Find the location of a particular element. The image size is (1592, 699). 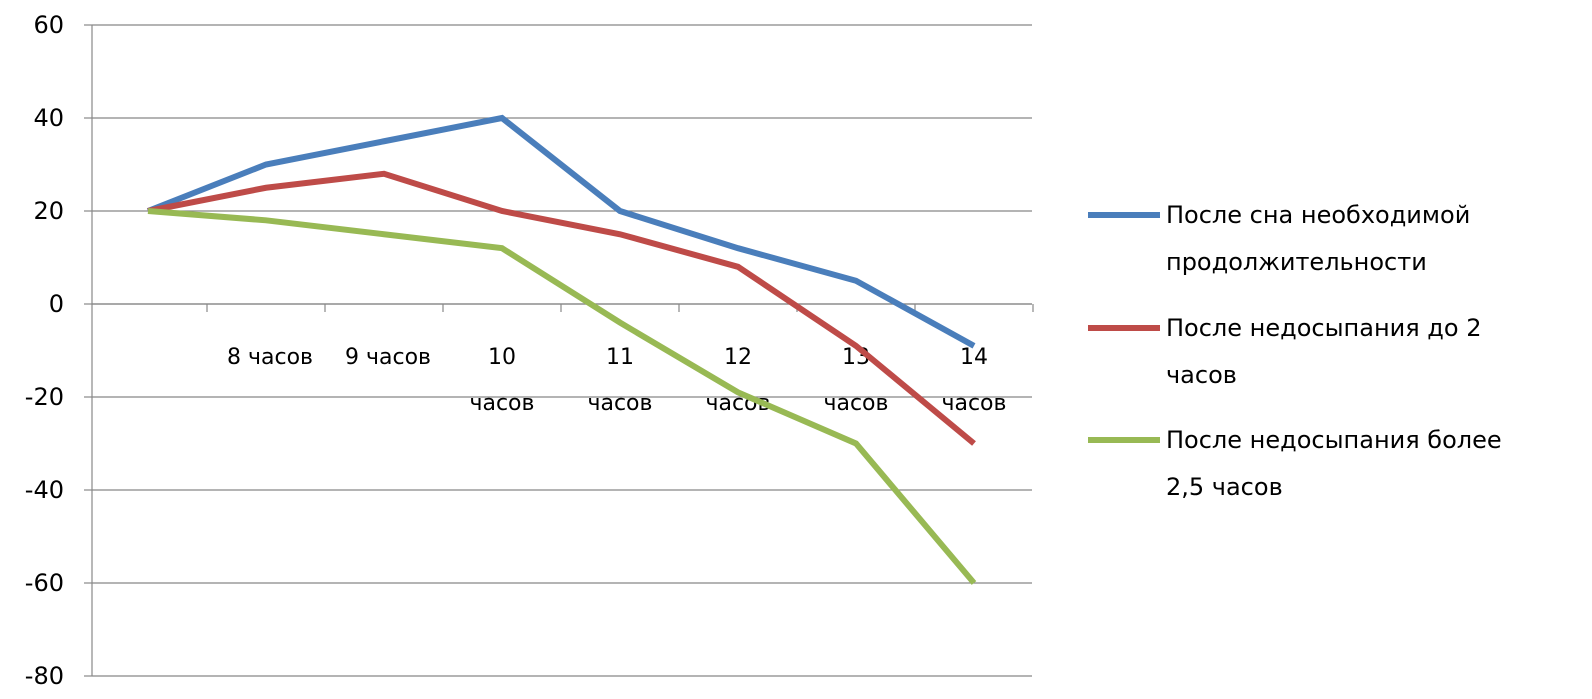

x-tick-label: 11 is located at coordinates (620, 357).